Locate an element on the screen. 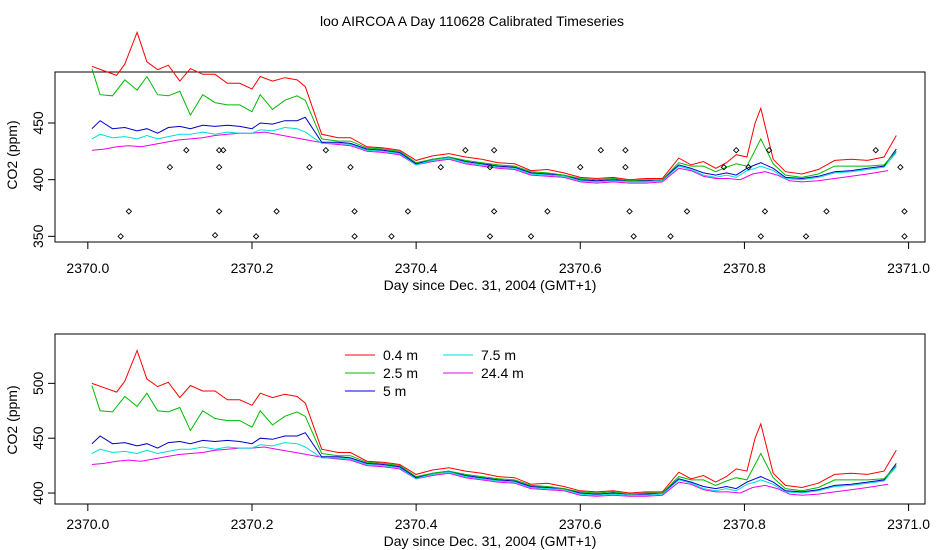 This screenshot has height=550, width=950. top-marker-group is located at coordinates (512, 193).